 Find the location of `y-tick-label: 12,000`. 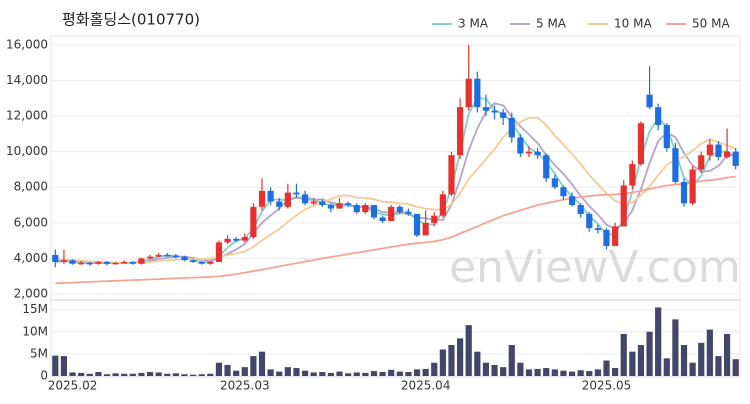

y-tick-label: 12,000 is located at coordinates (27, 116).